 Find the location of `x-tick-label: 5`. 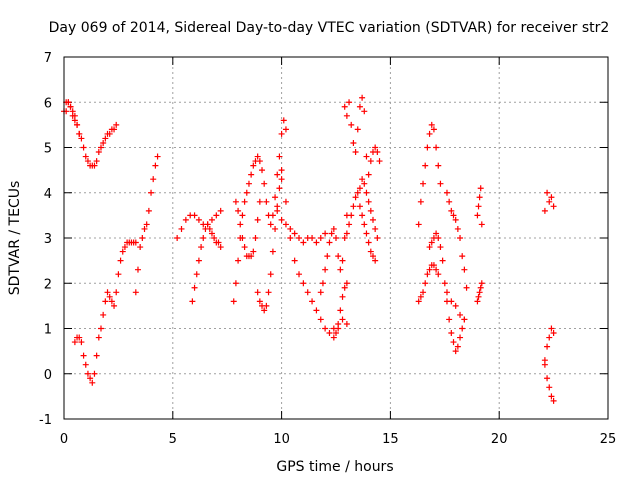

x-tick-label: 5 is located at coordinates (173, 439).